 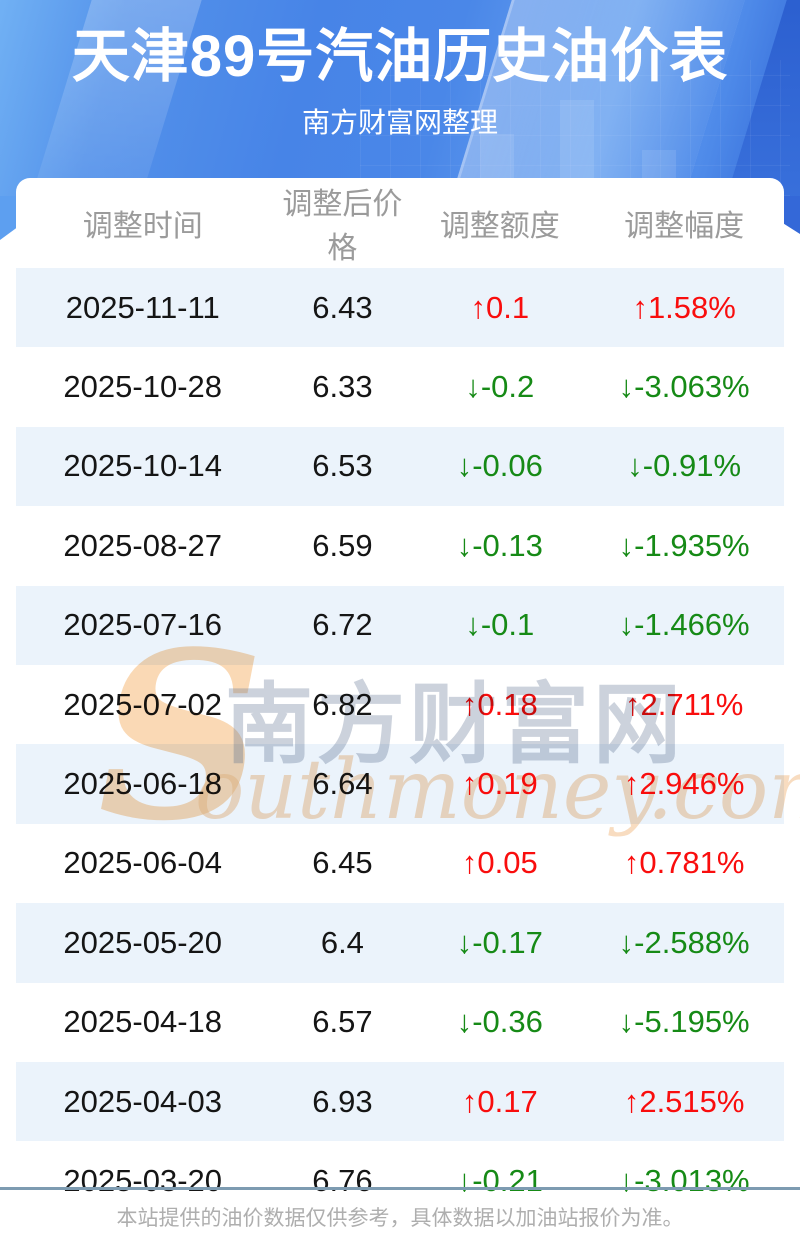 I want to click on price-cell: 6.93, so click(x=342, y=1101).